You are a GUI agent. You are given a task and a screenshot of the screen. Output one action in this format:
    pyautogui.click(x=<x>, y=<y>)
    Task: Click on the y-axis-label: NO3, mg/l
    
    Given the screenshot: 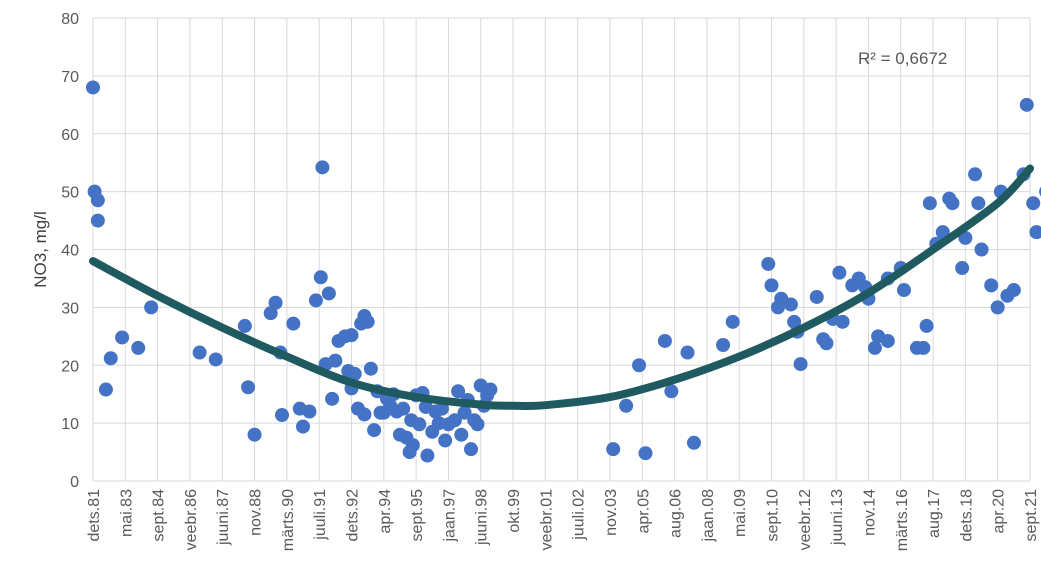 What is the action you would take?
    pyautogui.click(x=40, y=249)
    